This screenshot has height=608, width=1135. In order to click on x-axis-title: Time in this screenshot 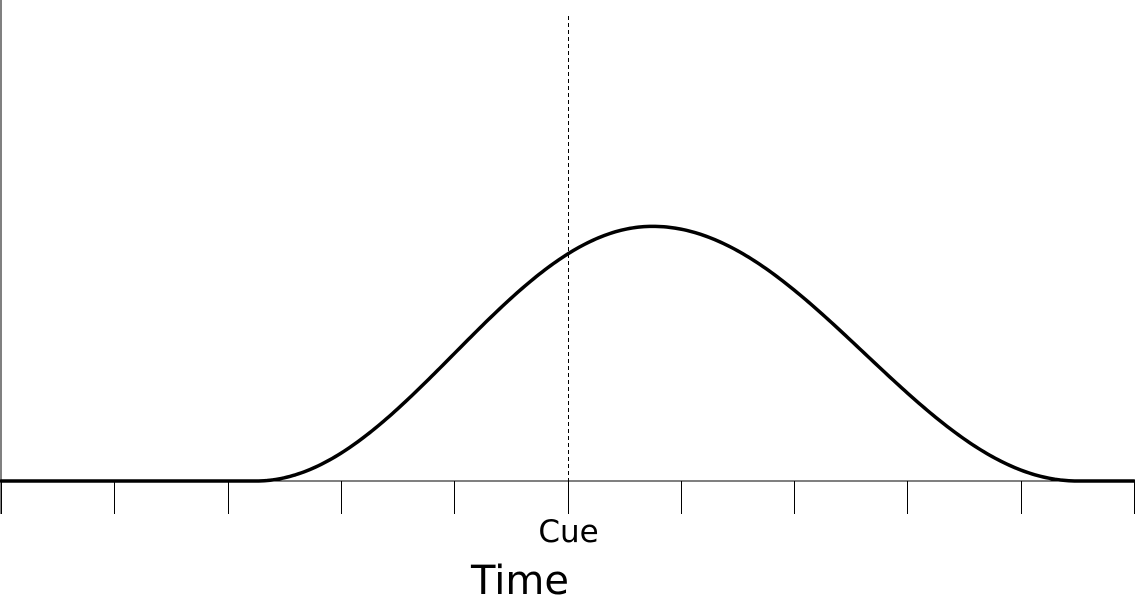, I will do `click(519, 581)`.